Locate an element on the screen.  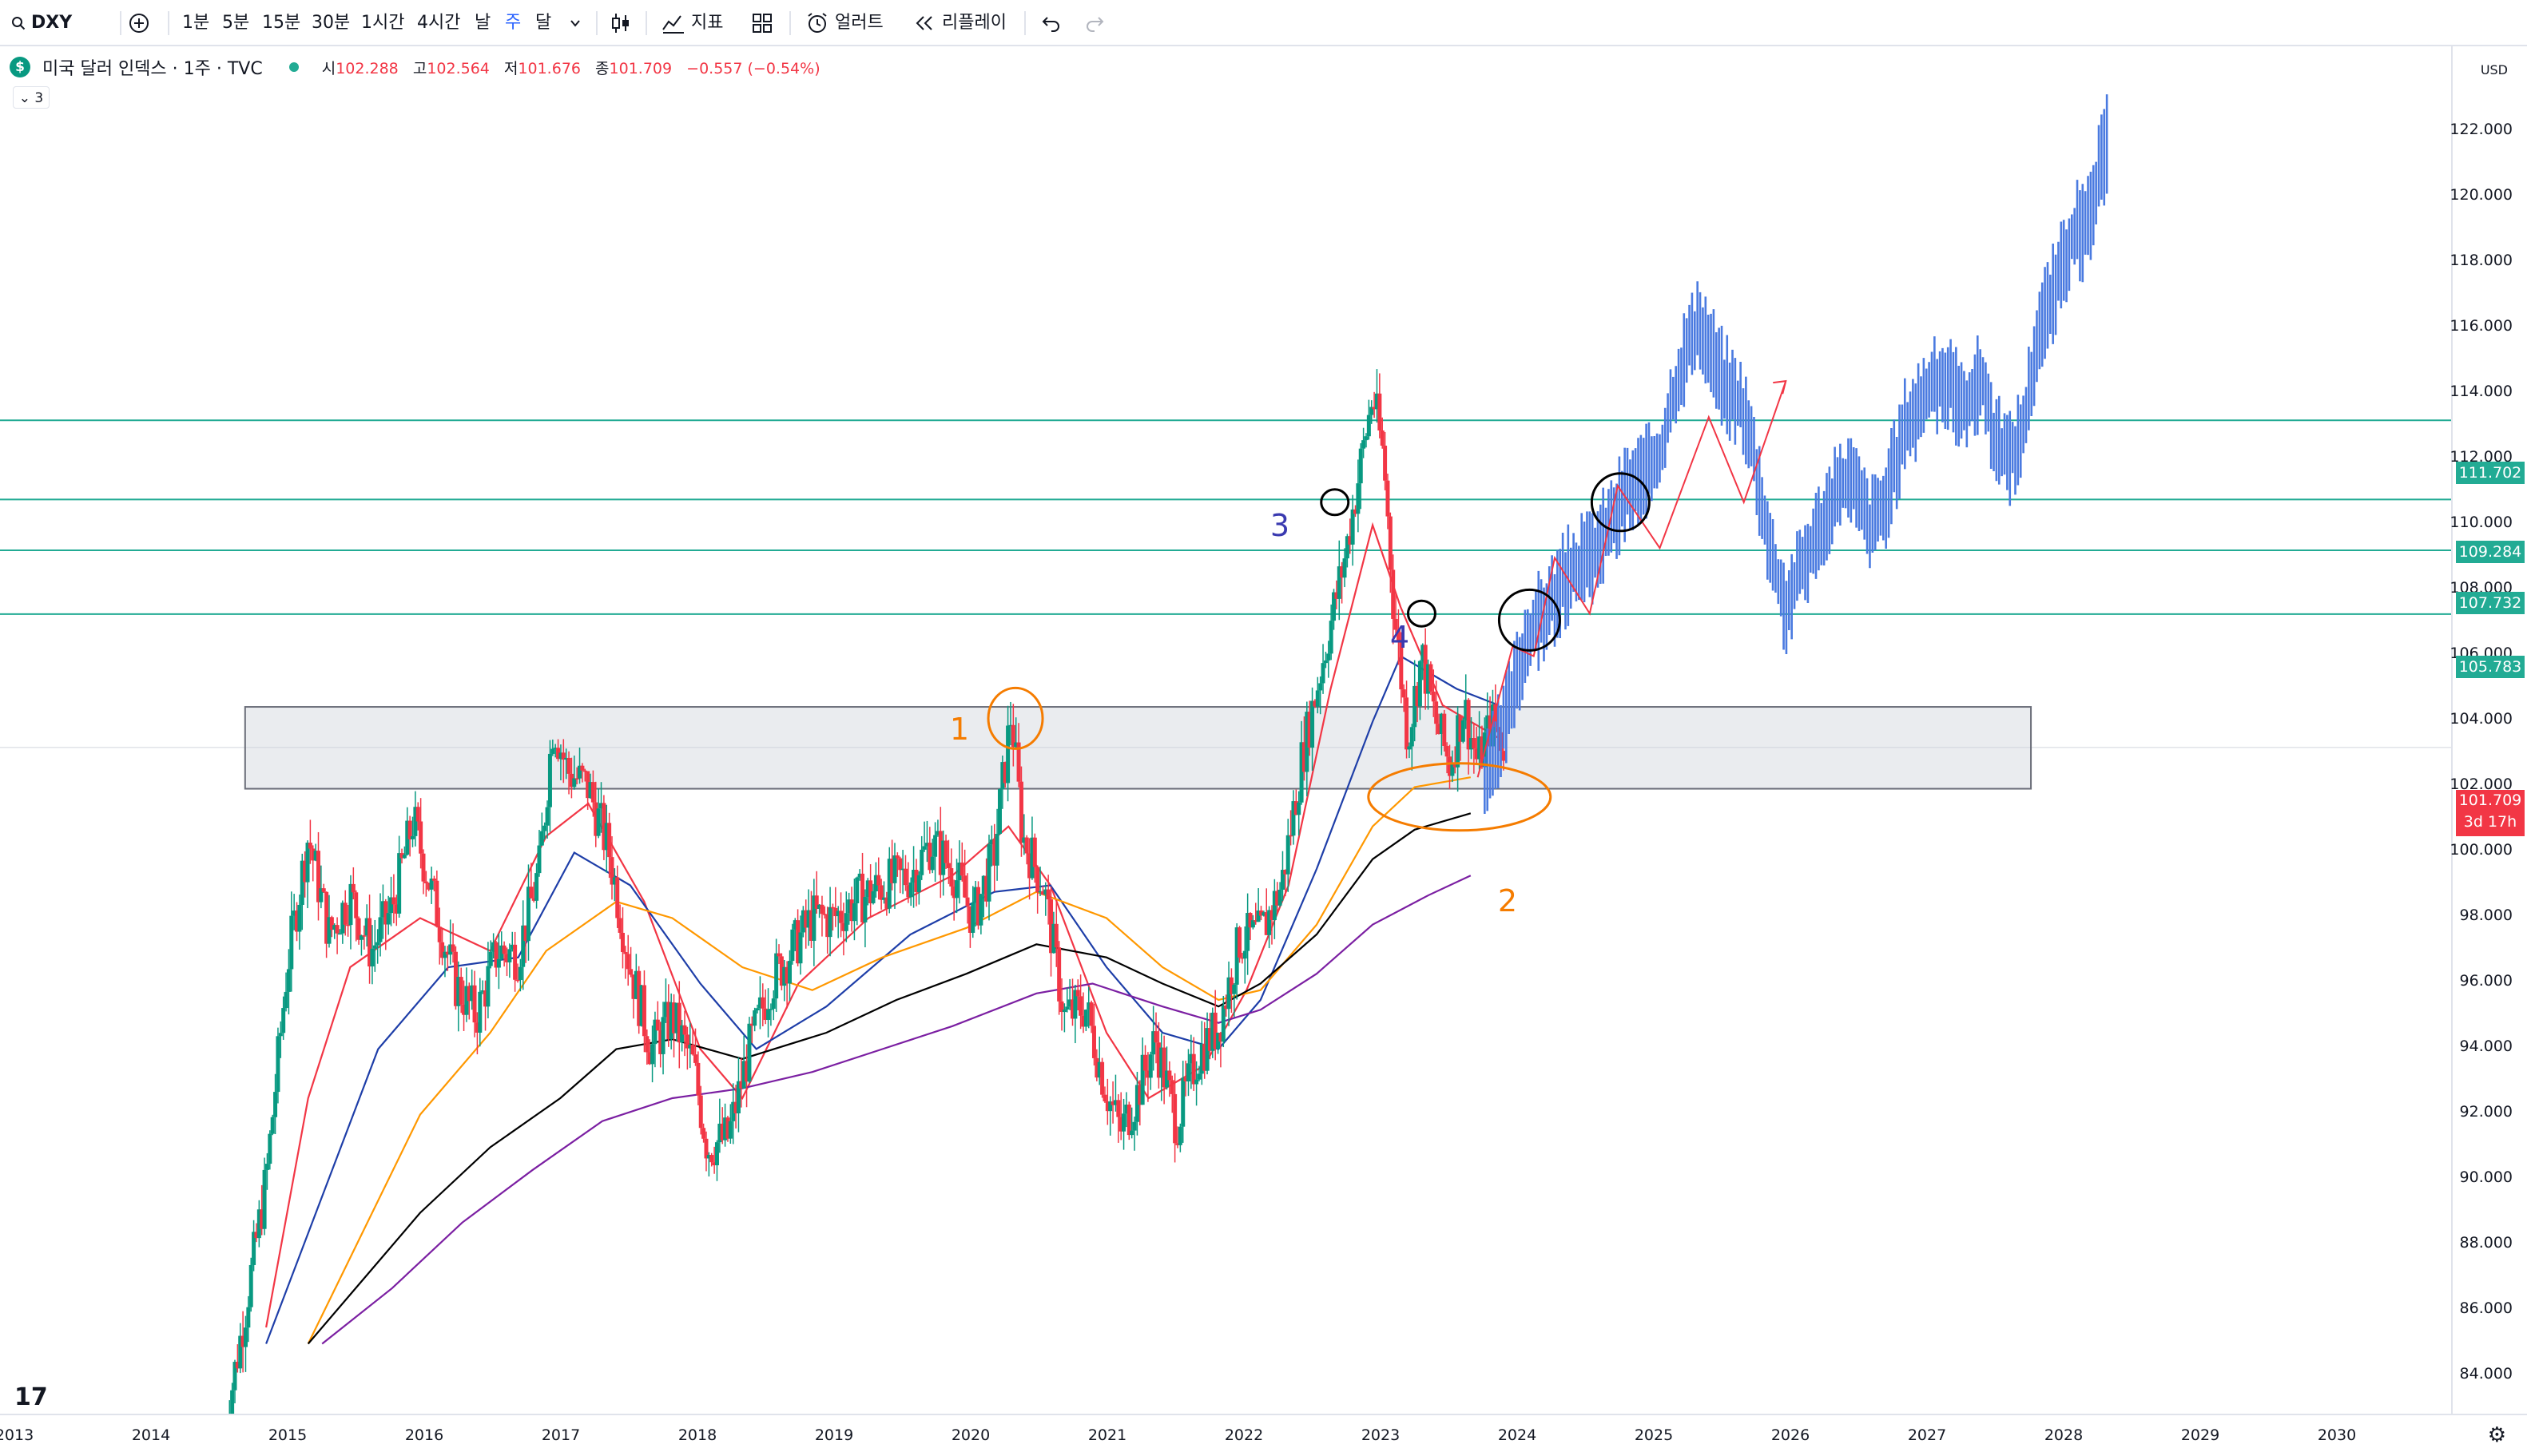
time-tick: 2023 is located at coordinates (1381, 1435).